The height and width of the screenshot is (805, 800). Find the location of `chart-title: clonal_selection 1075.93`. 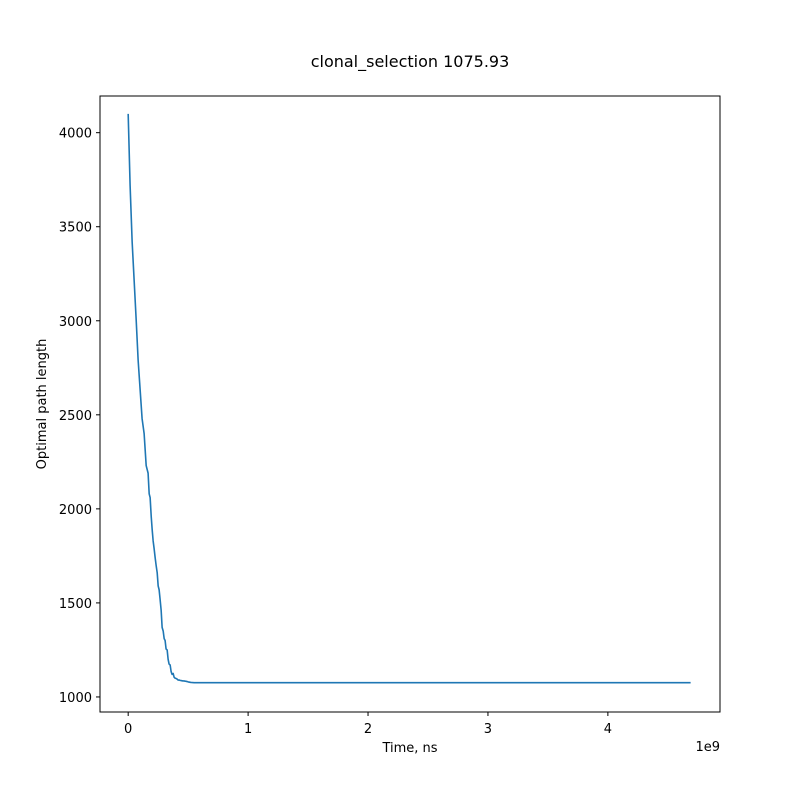

chart-title: clonal_selection 1075.93 is located at coordinates (410, 62).